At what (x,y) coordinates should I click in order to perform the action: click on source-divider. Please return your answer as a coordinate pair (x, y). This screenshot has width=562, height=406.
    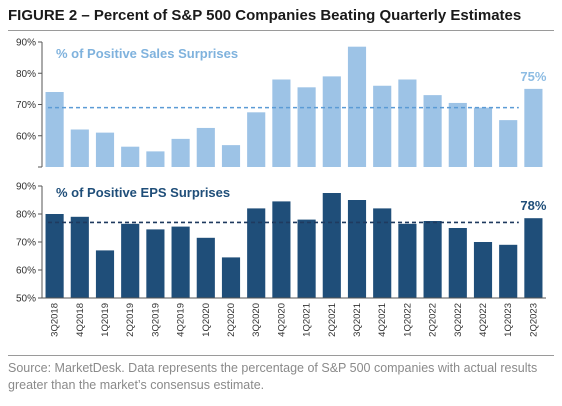
    Looking at the image, I should click on (281, 355).